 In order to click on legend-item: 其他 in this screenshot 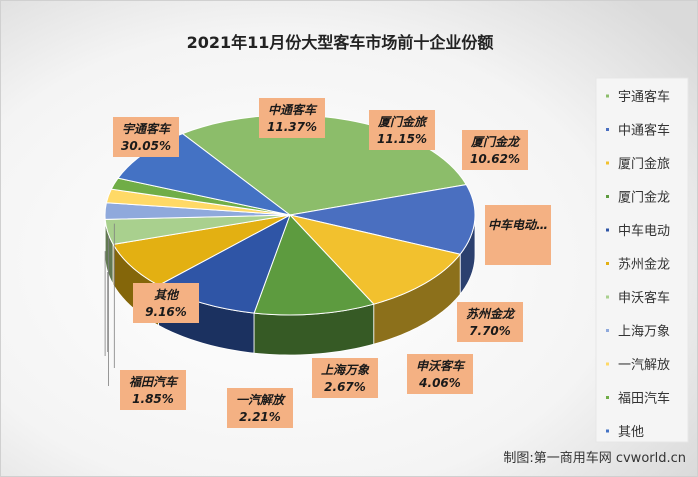, I will do `click(625, 432)`.